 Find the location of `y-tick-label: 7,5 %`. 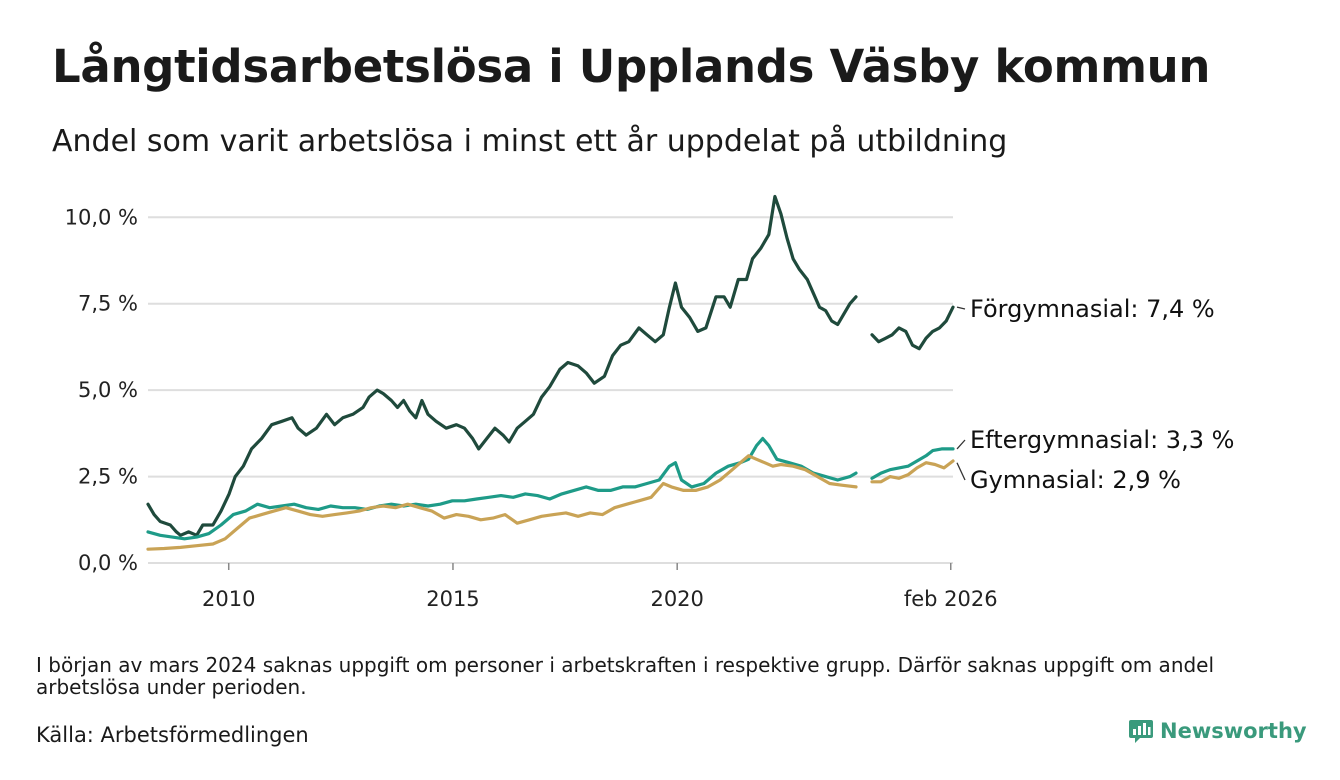

y-tick-label: 7,5 % is located at coordinates (108, 304).